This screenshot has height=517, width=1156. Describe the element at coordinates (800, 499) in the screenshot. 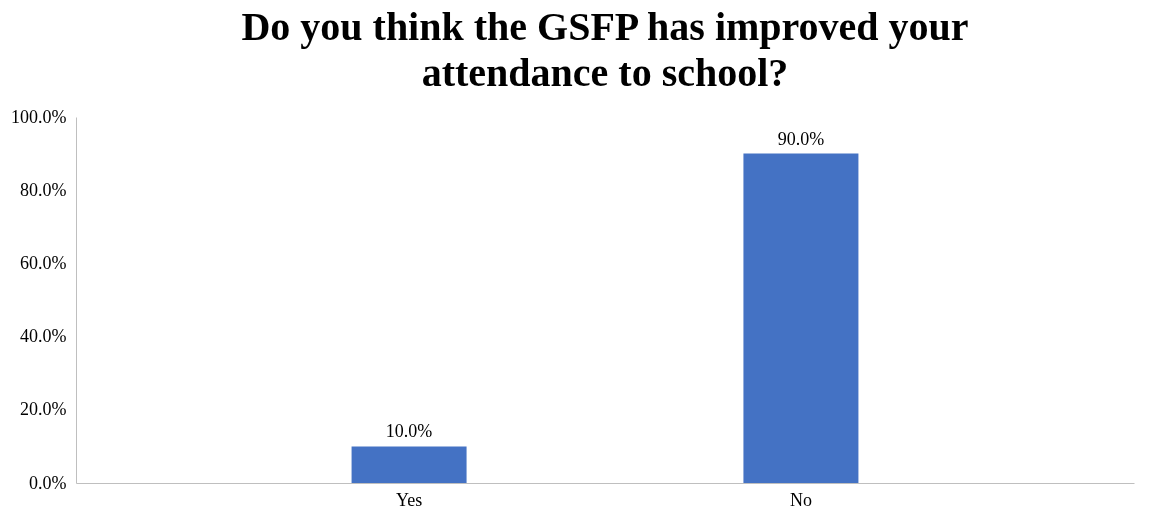

I see `x-tick-label: No` at that location.